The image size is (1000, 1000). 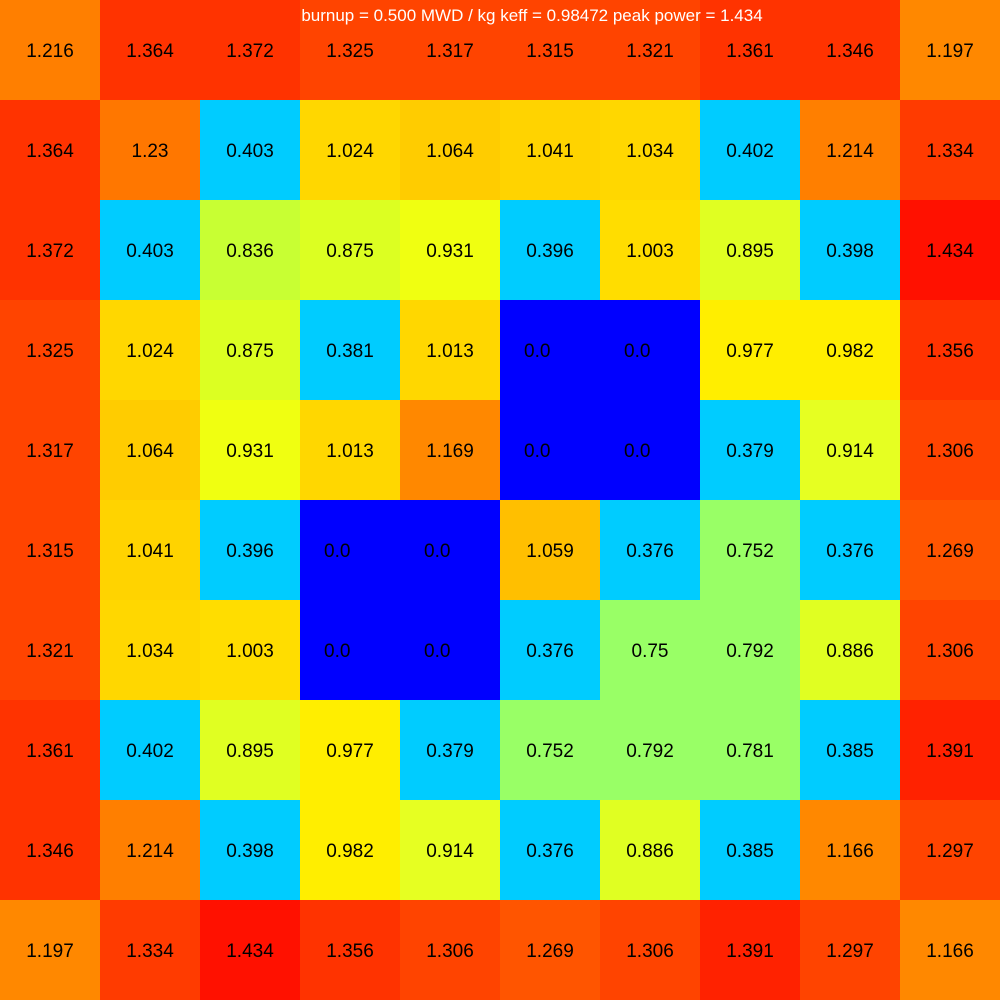 I want to click on heatmap-cell-label: 0.895, so click(x=250, y=751).